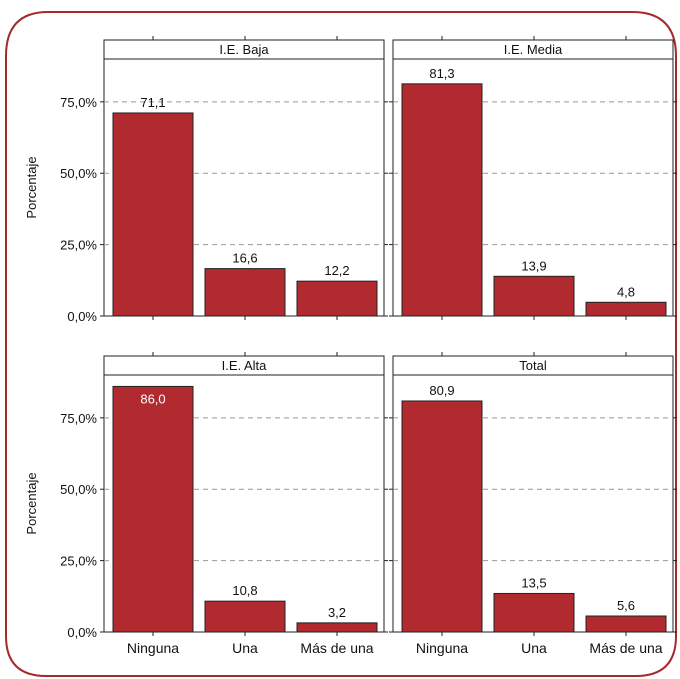 The height and width of the screenshot is (679, 680). What do you see at coordinates (626, 291) in the screenshot?
I see `bar-value-label: 4,8` at bounding box center [626, 291].